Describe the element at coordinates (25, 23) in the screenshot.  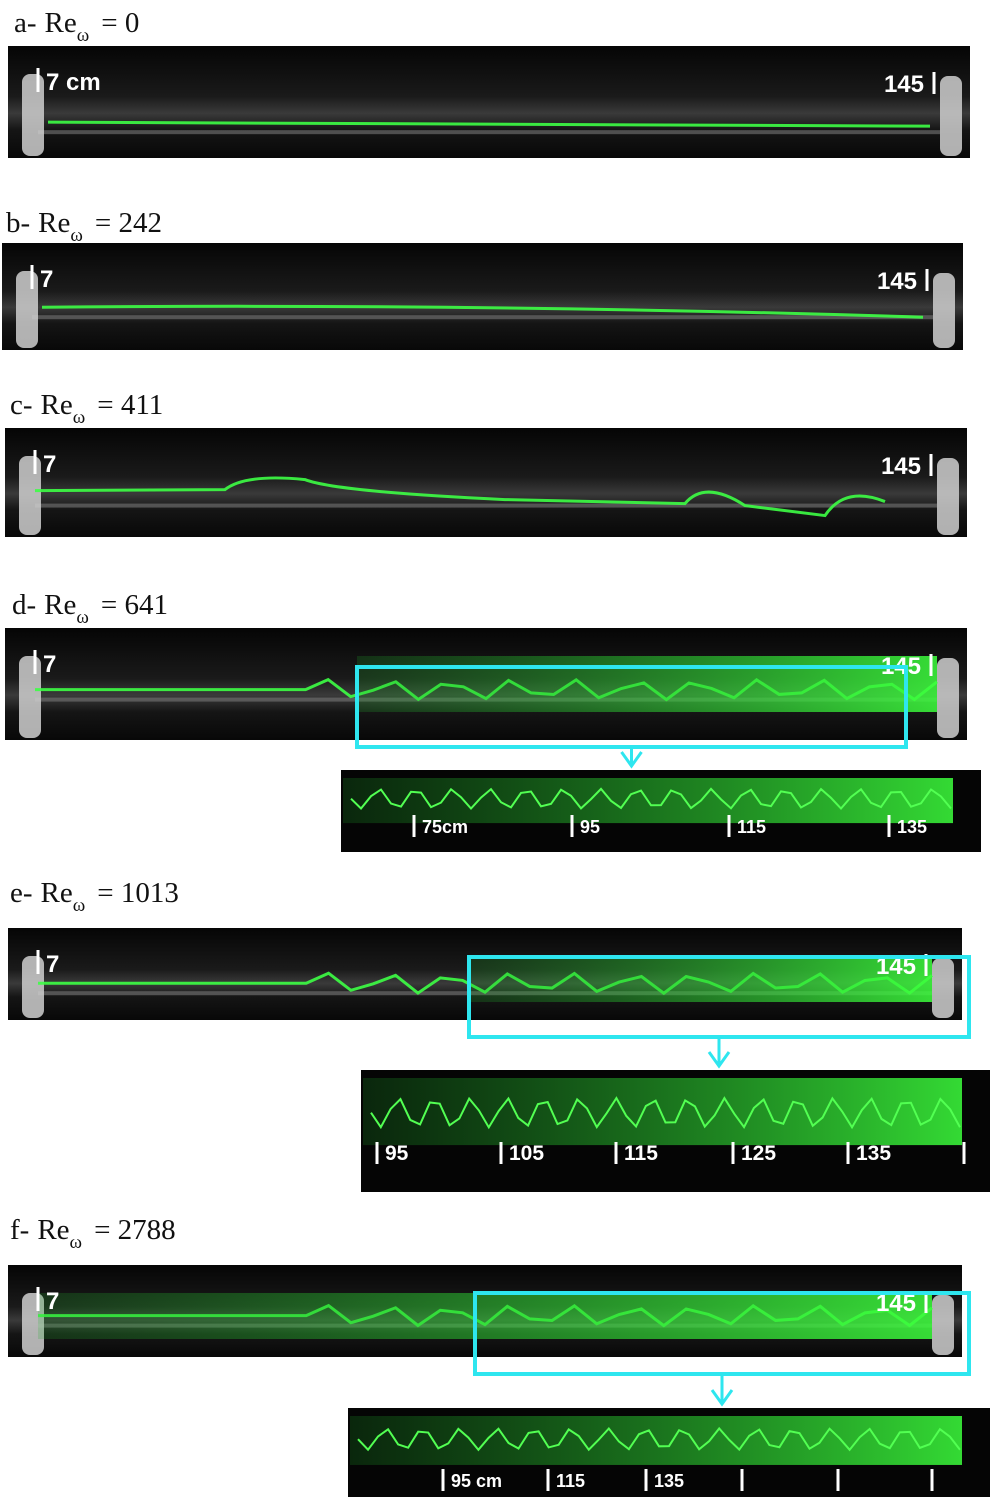
I see `panel-letter: a-` at that location.